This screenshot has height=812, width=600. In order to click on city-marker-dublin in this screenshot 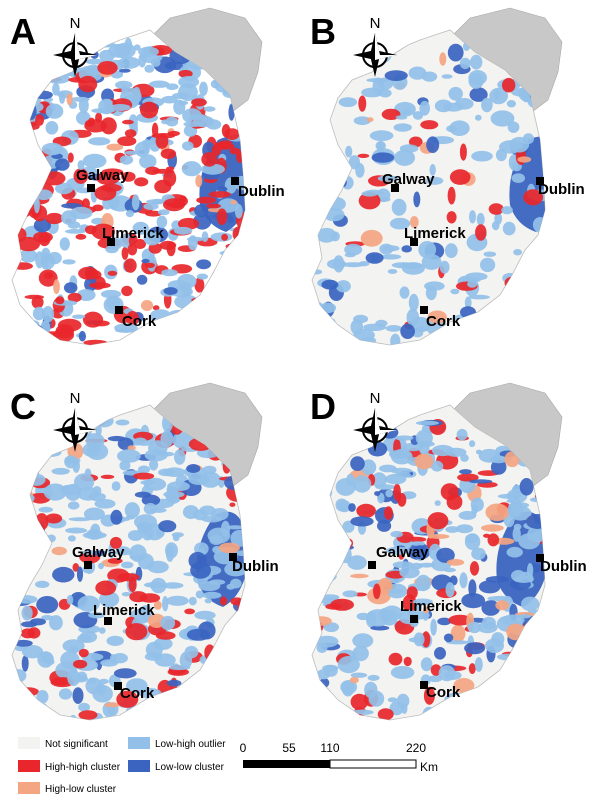, I will do `click(233, 557)`.